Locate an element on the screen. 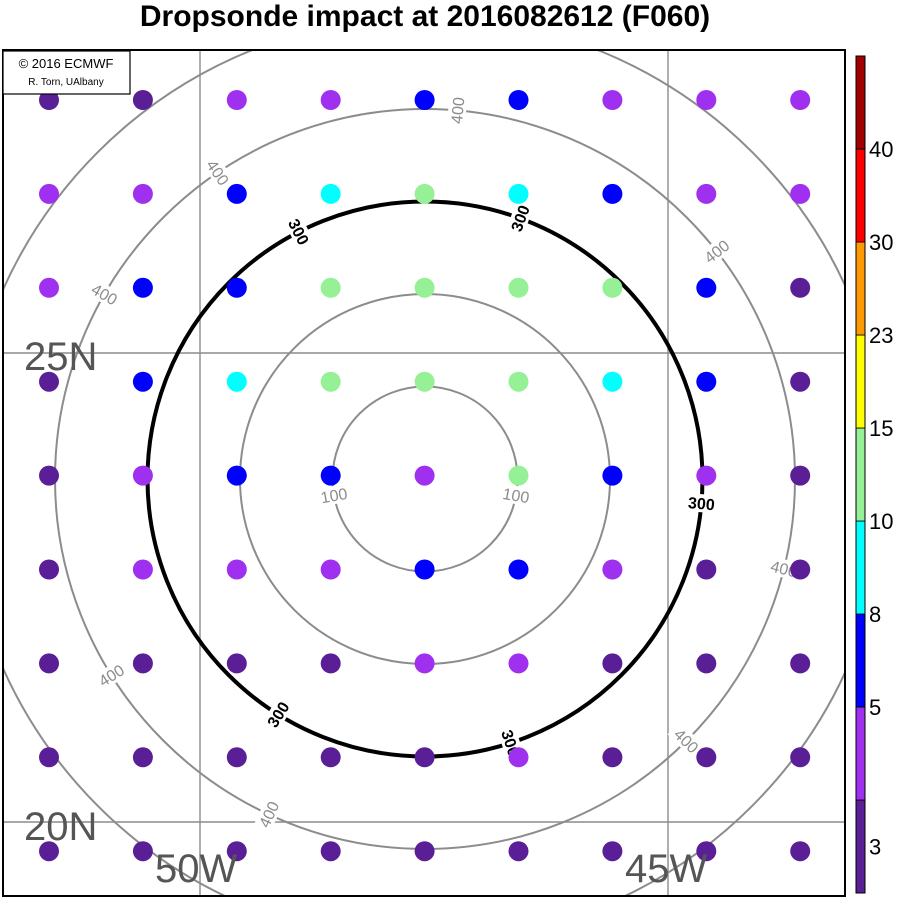  colorbar-swatches is located at coordinates (860, 474).